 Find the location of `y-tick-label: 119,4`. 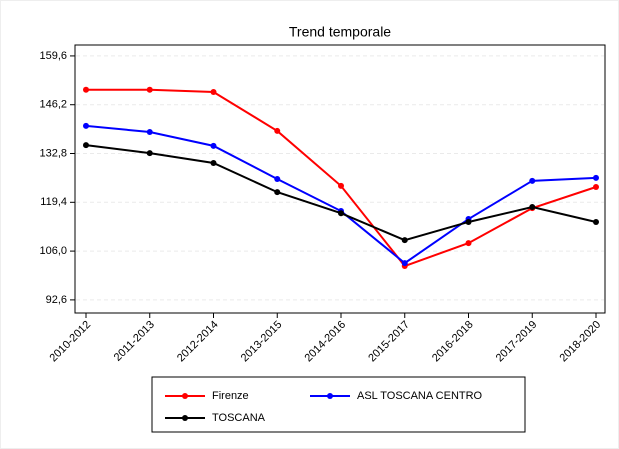

y-tick-label: 119,4 is located at coordinates (53, 202).